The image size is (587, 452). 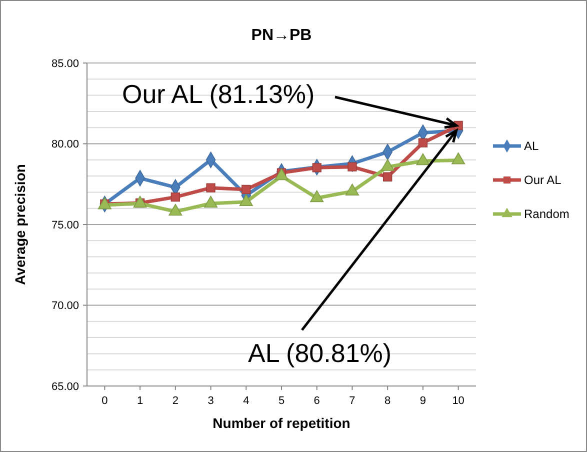 I want to click on x-tick-label: 4, so click(x=246, y=401).